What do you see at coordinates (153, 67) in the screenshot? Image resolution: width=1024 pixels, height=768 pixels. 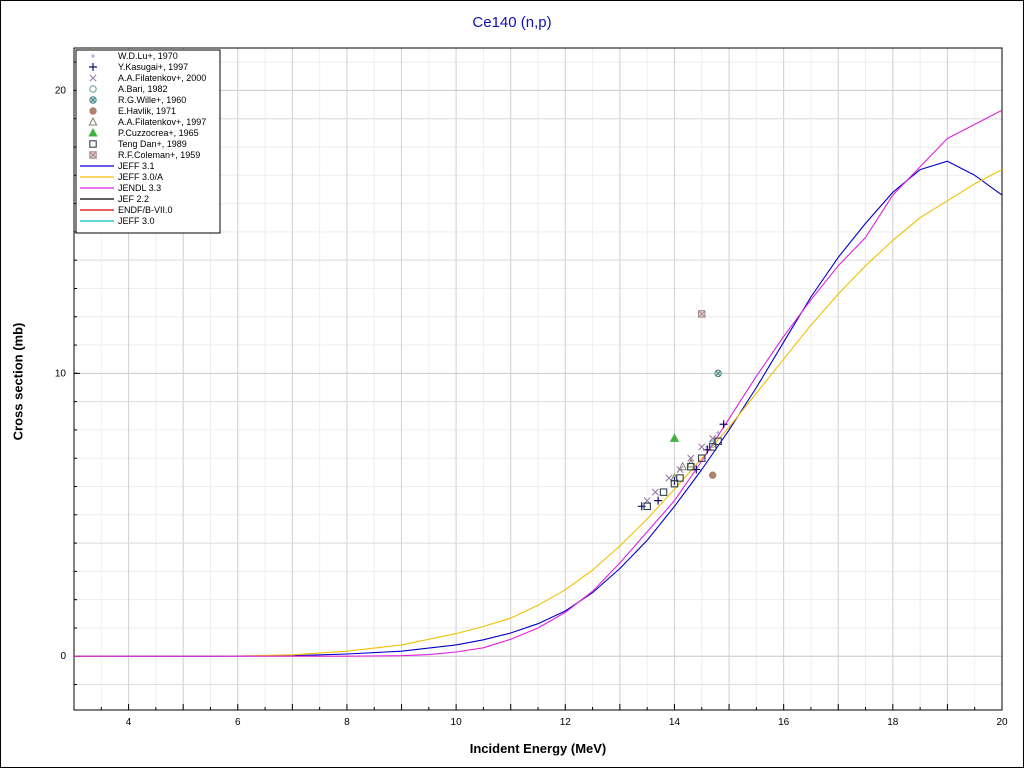 I see `legend-label: Y.Kasugai+, 1997` at bounding box center [153, 67].